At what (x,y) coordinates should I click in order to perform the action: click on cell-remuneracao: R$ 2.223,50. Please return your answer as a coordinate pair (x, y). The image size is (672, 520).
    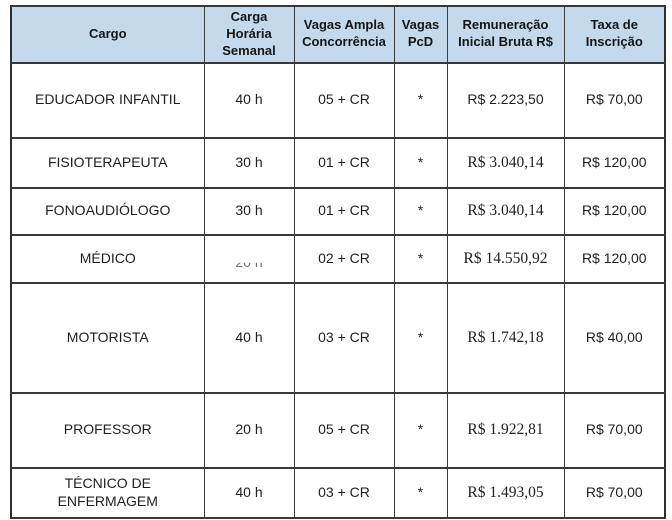
    Looking at the image, I should click on (505, 100).